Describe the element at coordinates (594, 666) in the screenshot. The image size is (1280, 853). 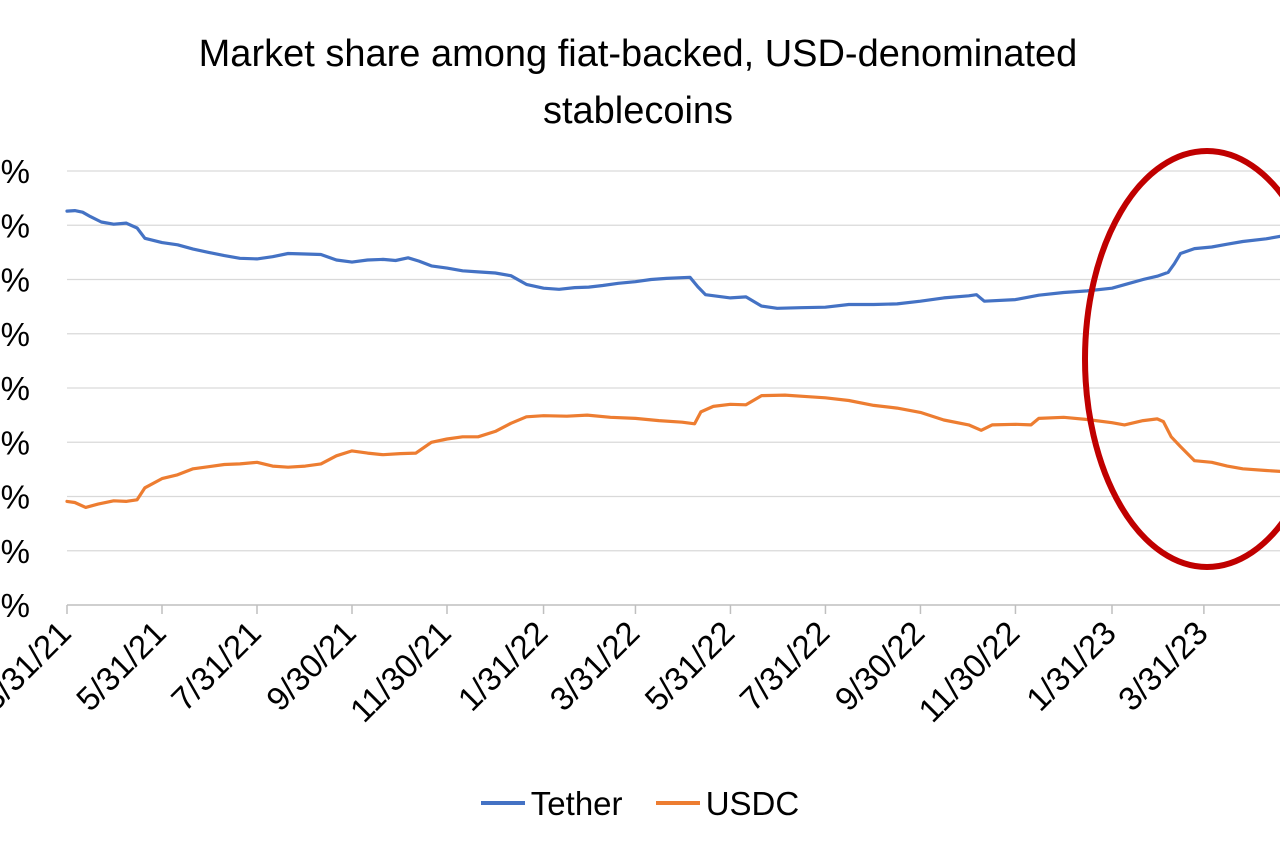
I see `x-tick-label: 3/31/22` at that location.